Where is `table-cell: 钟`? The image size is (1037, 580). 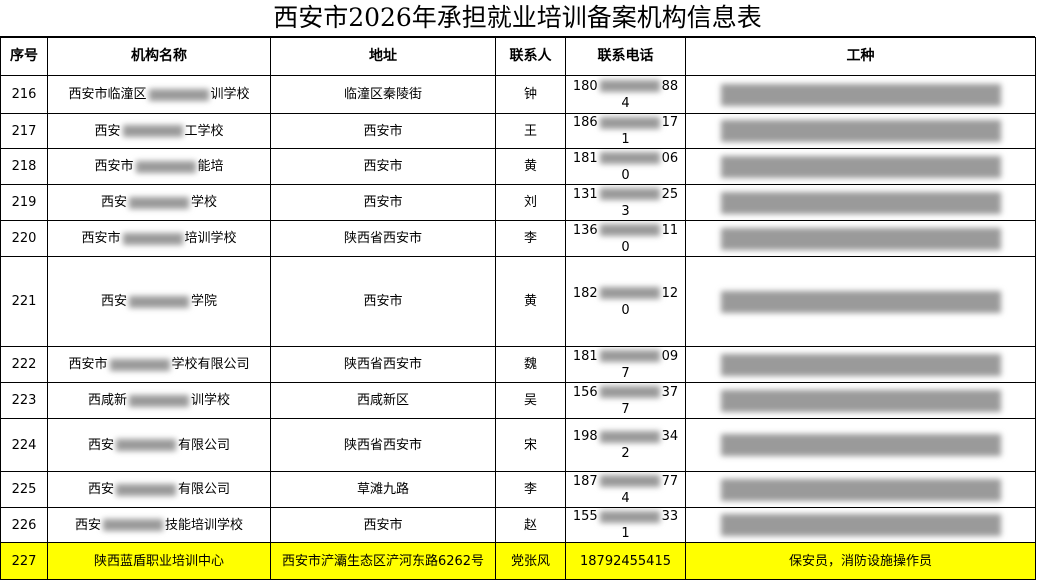 table-cell: 钟 is located at coordinates (530, 94).